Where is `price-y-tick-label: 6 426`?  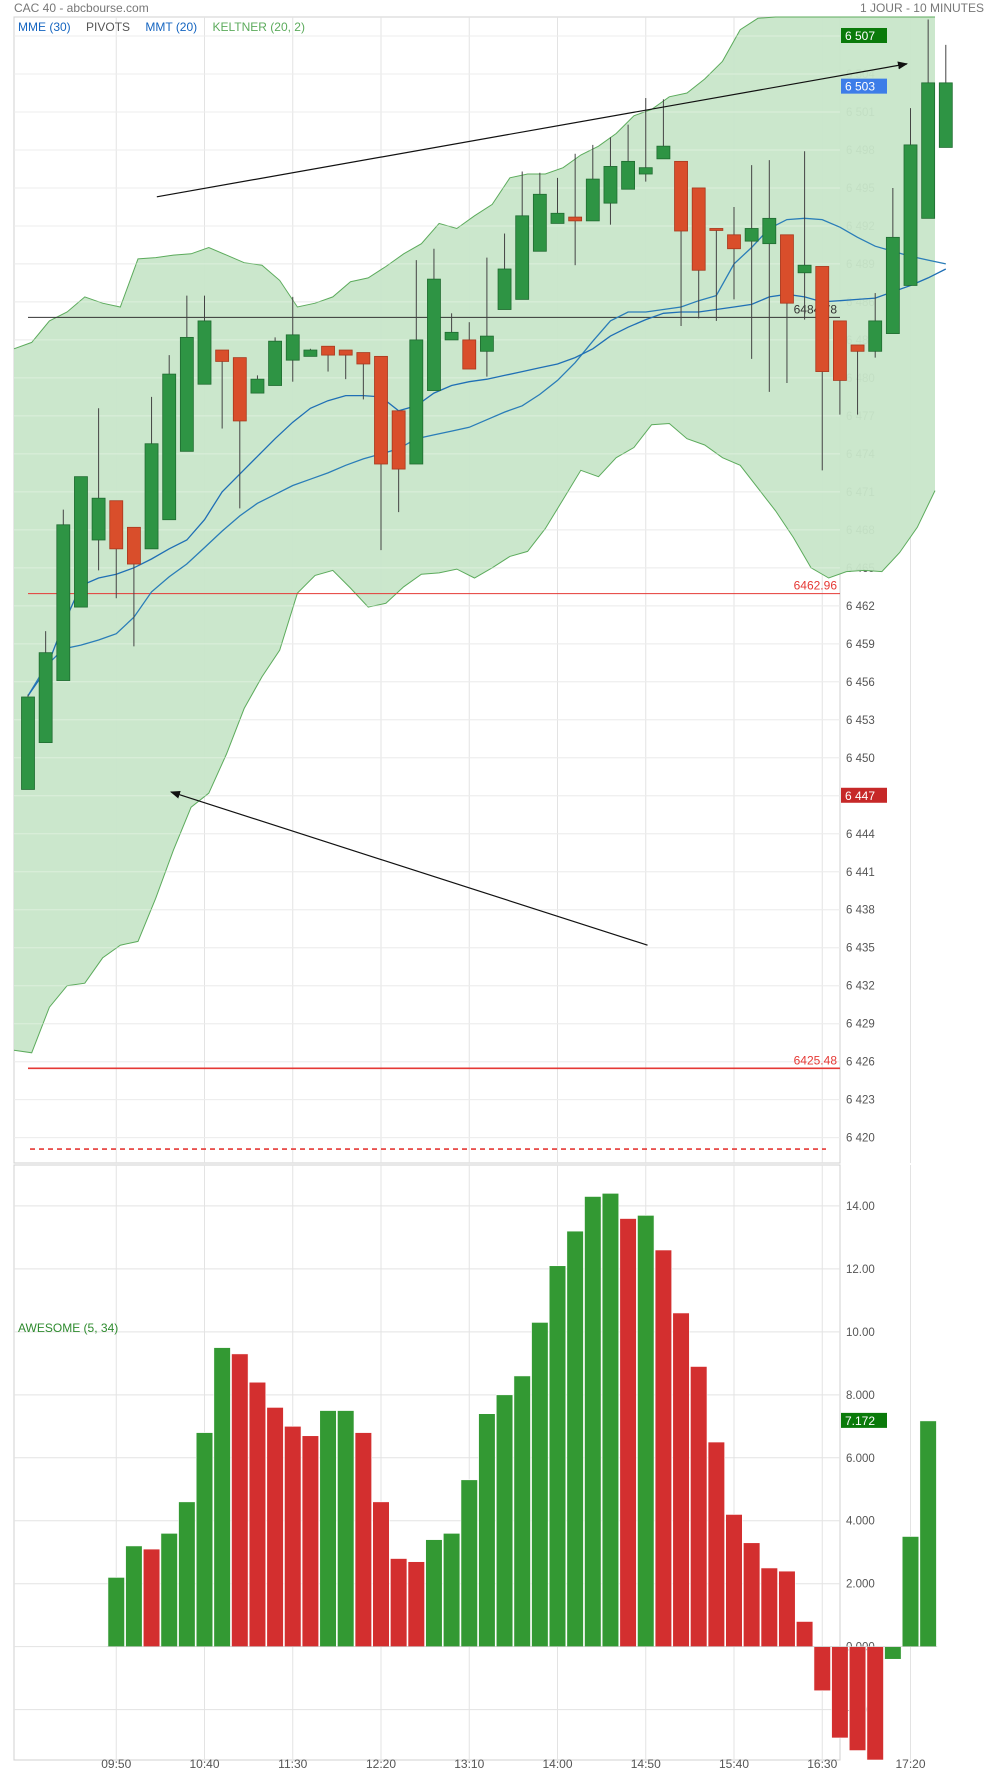 price-y-tick-label: 6 426 is located at coordinates (860, 1063).